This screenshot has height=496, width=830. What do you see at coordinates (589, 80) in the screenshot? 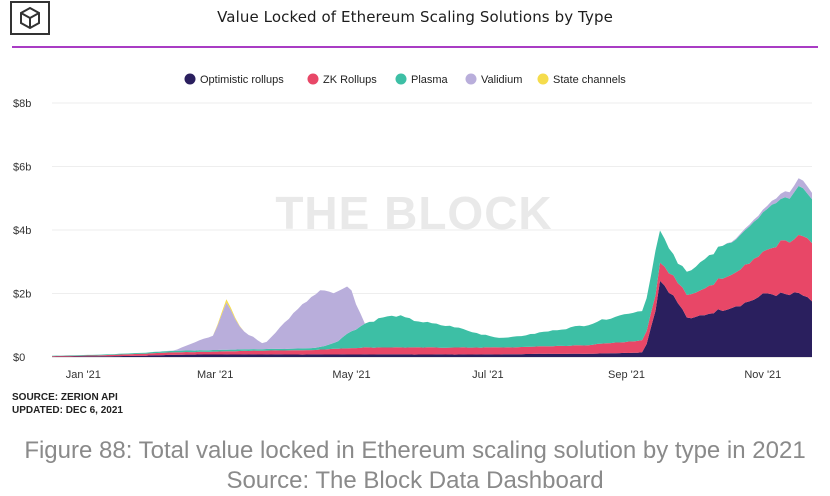
I see `legend-label: State channels` at bounding box center [589, 80].